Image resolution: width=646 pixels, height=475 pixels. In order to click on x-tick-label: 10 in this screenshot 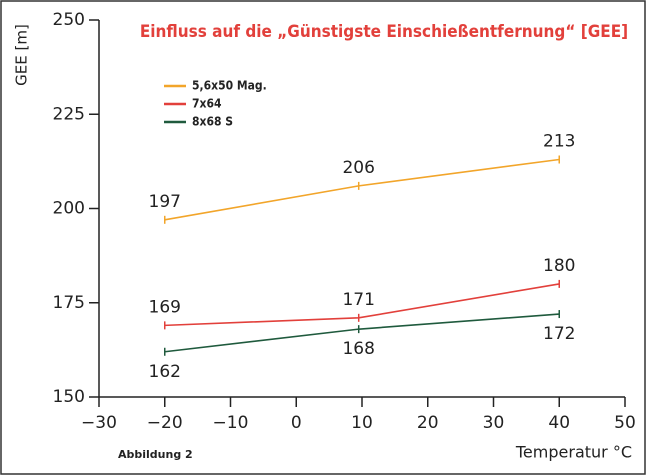, I will do `click(362, 423)`.